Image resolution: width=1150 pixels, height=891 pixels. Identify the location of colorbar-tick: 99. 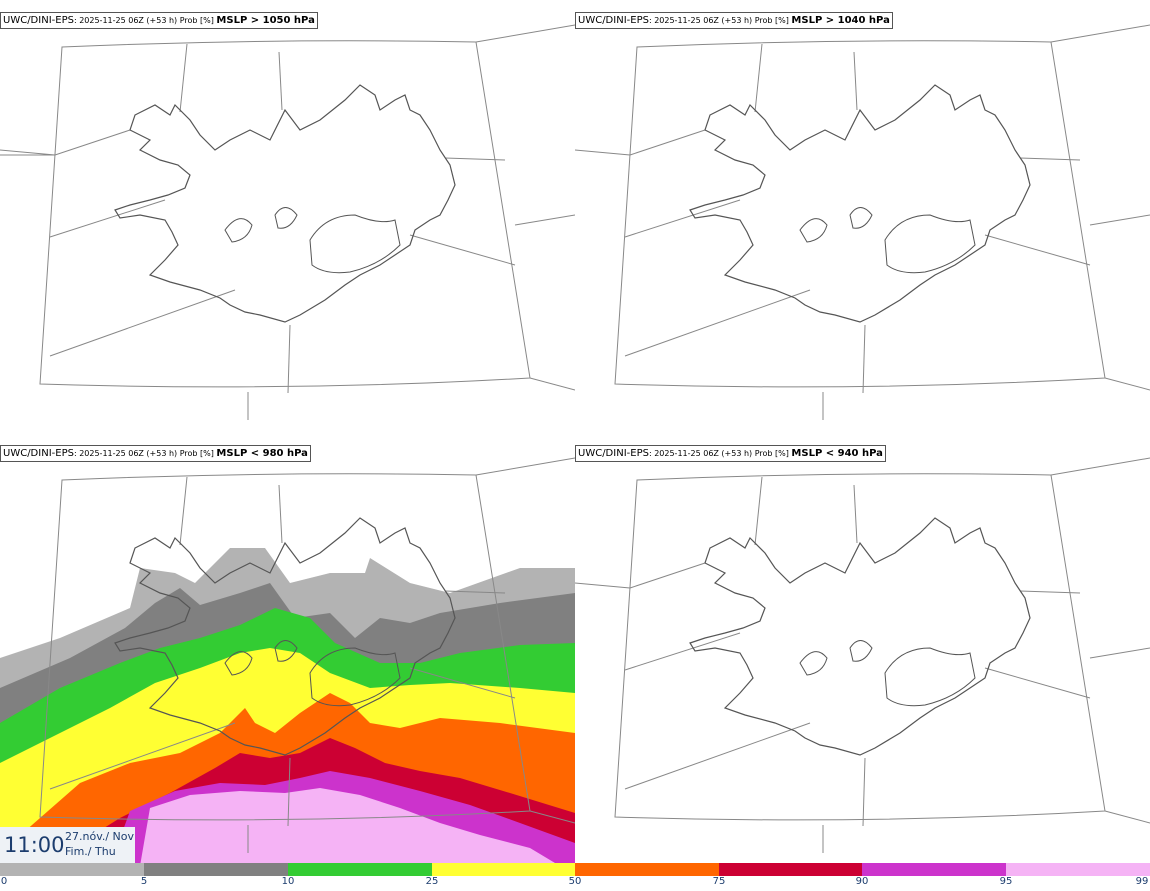
(1142, 881).